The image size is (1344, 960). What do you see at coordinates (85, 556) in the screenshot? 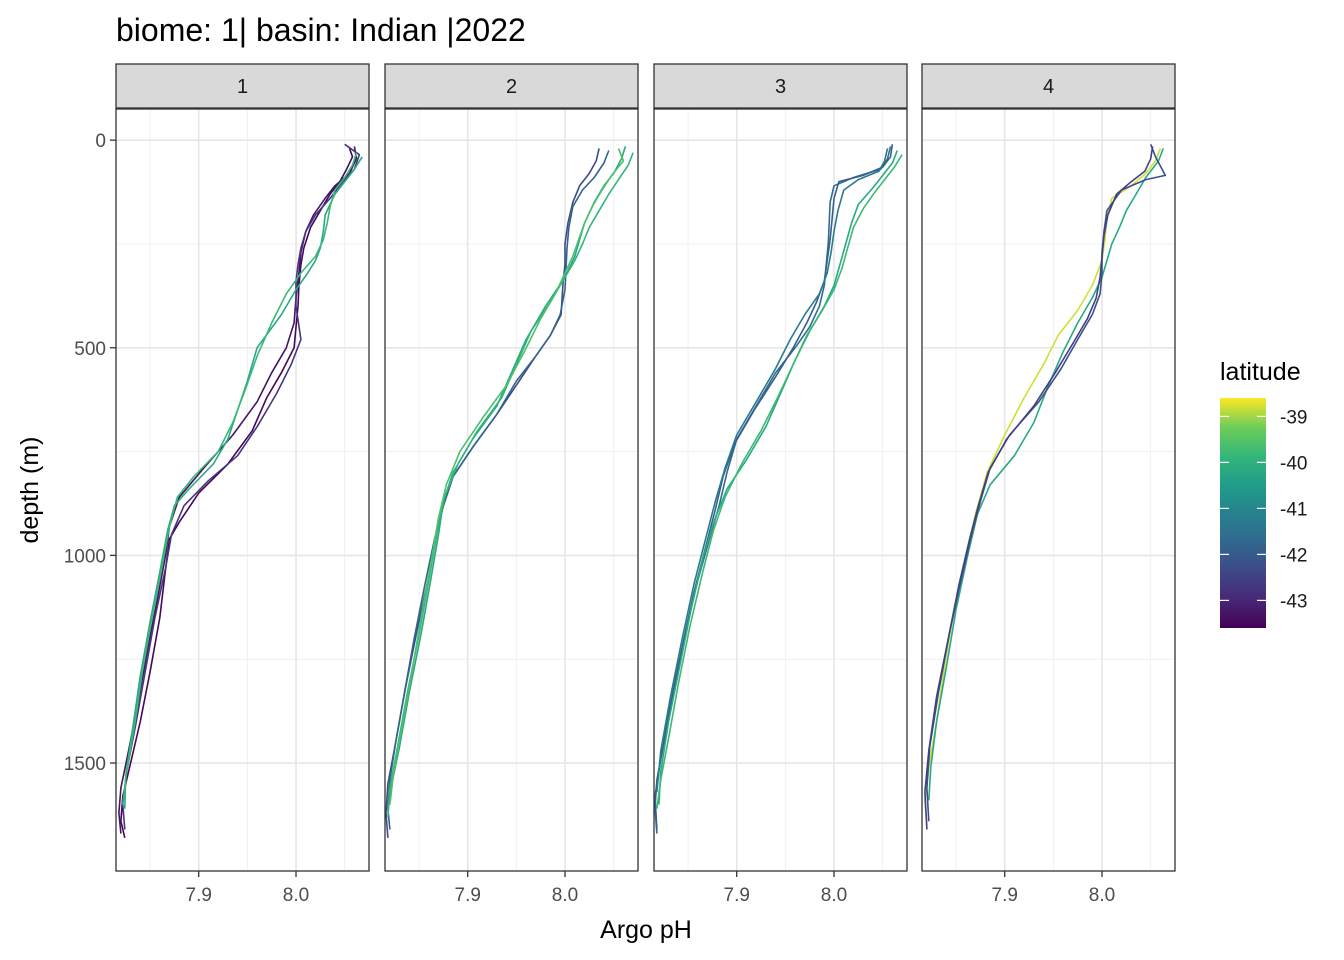
I see `y-tick-label: 1000` at bounding box center [85, 556].